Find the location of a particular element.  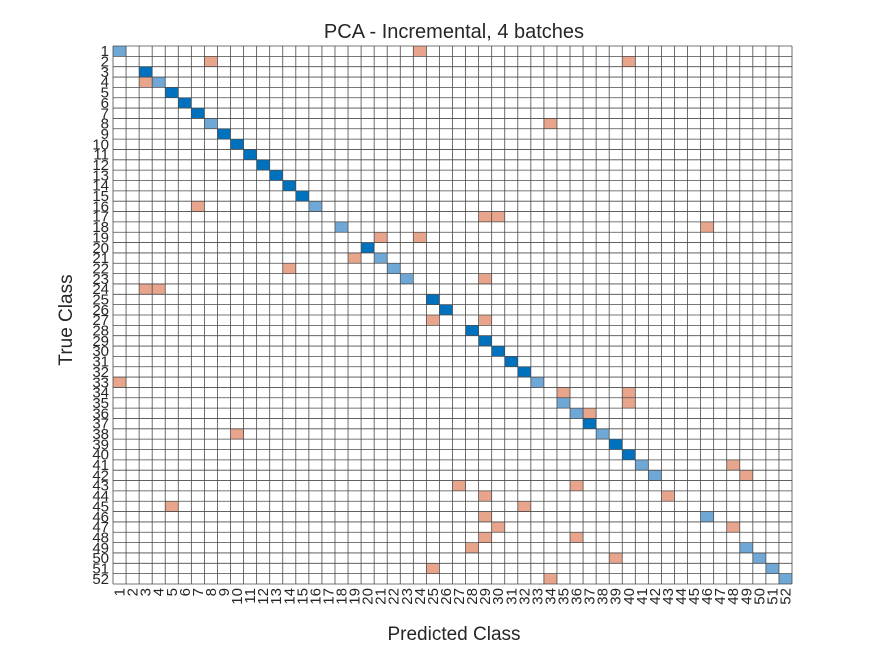

x-tick-label: 12 is located at coordinates (263, 596).